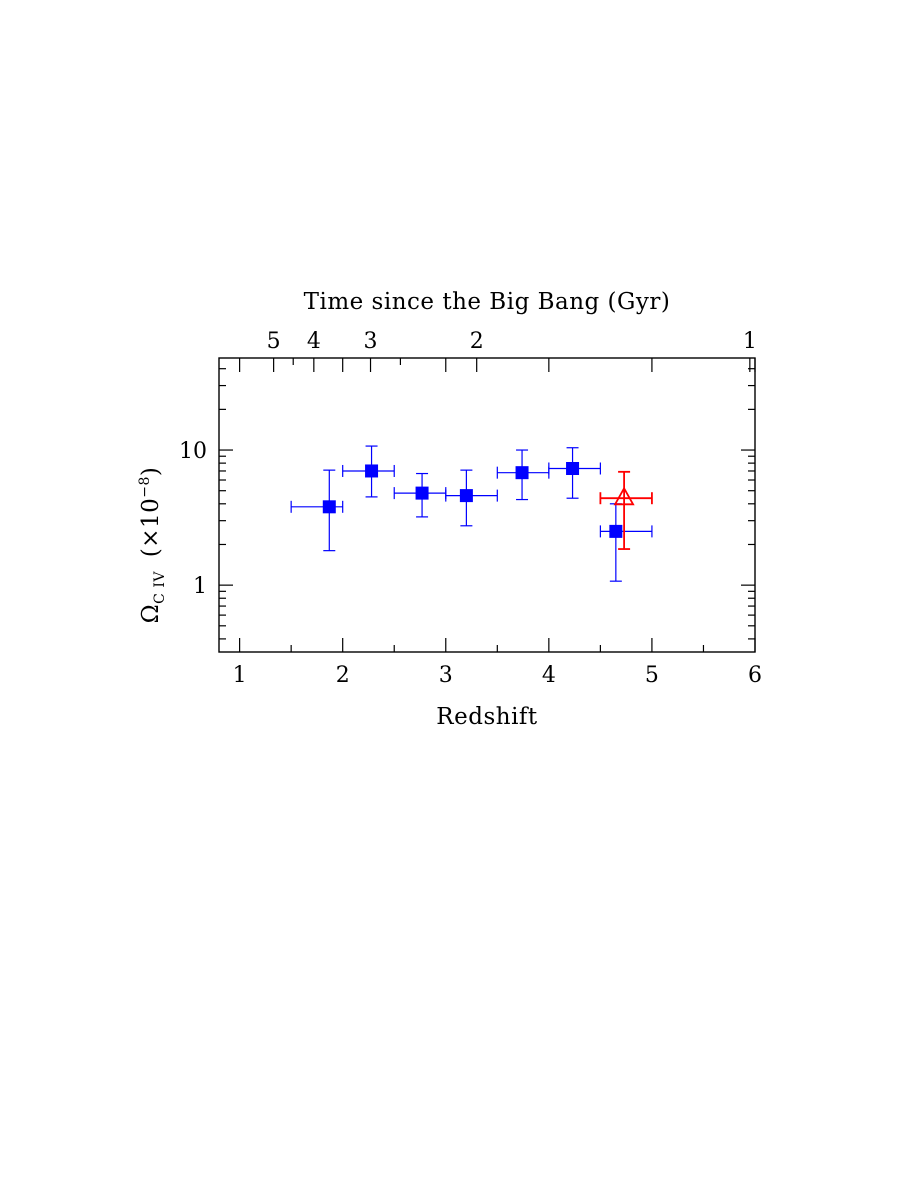 The height and width of the screenshot is (1198, 899). What do you see at coordinates (487, 302) in the screenshot?
I see `top-axis-title: Time since the Big Bang (Gyr)` at bounding box center [487, 302].